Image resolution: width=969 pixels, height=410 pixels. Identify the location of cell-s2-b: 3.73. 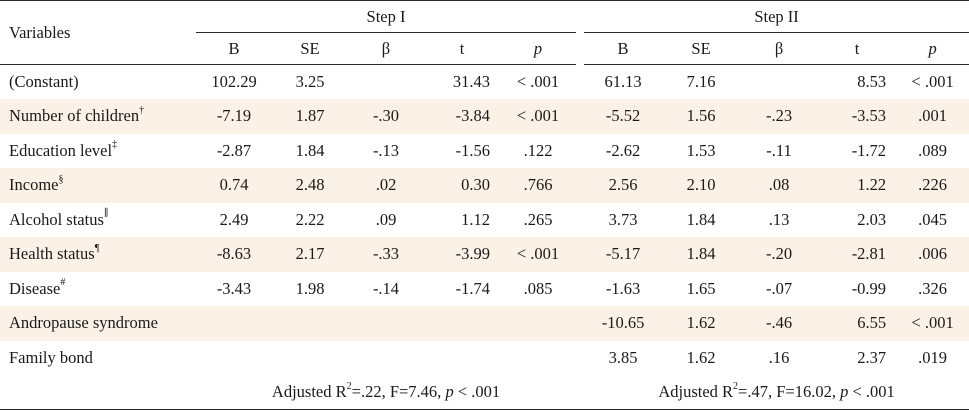
(623, 219).